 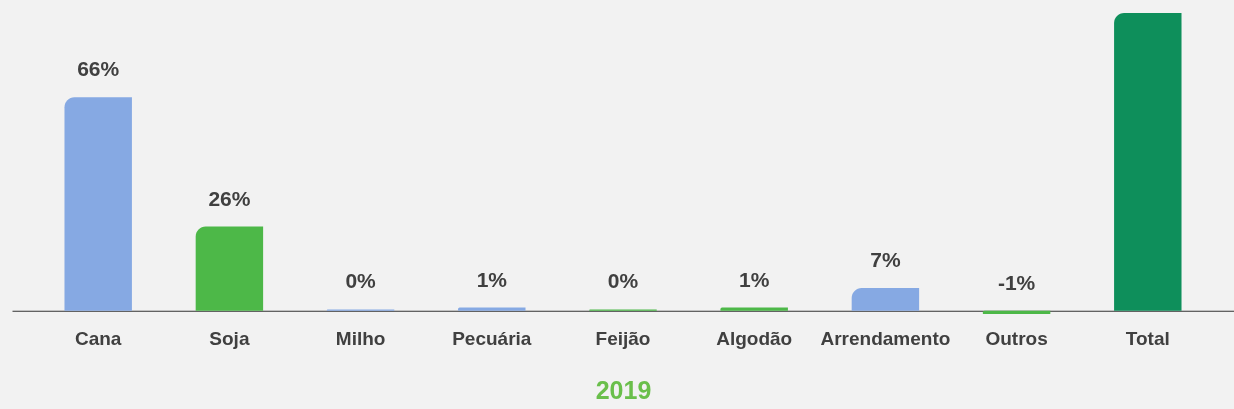 I want to click on x-tick-label: Outros, so click(x=1016, y=339).